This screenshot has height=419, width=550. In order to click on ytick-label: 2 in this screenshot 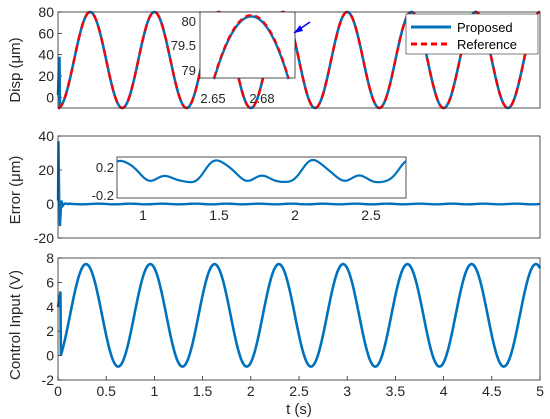, I will do `click(50, 331)`.